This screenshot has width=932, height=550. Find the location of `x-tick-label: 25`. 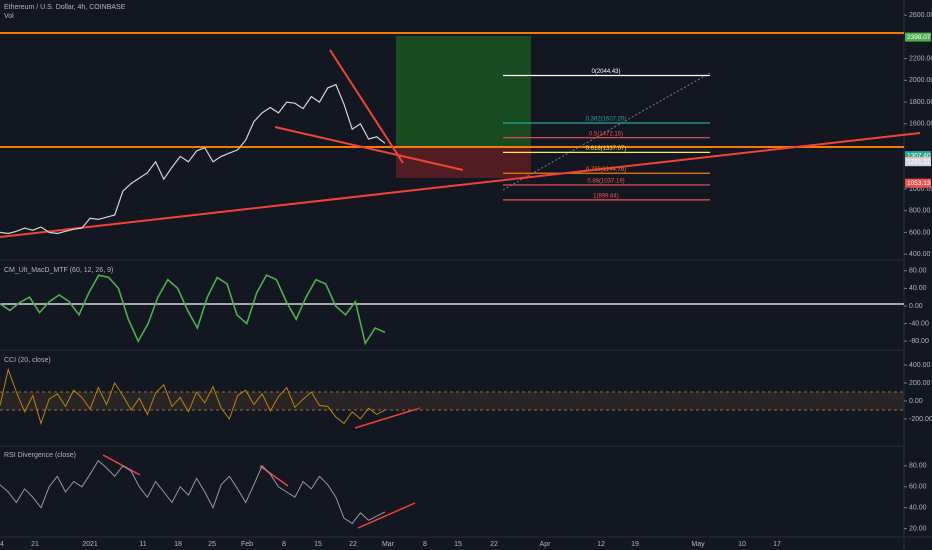

x-tick-label: 25 is located at coordinates (212, 544).